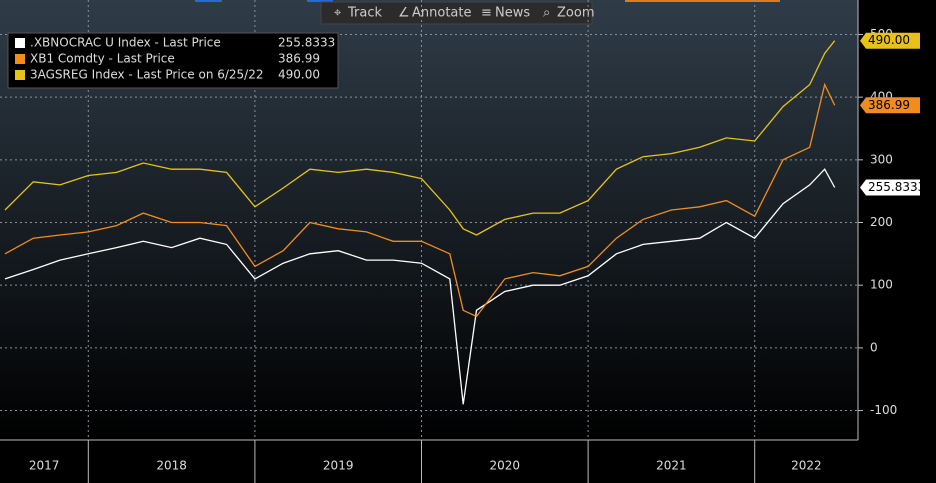  What do you see at coordinates (171, 466) in the screenshot?
I see `x-tick-label: 2018` at bounding box center [171, 466].